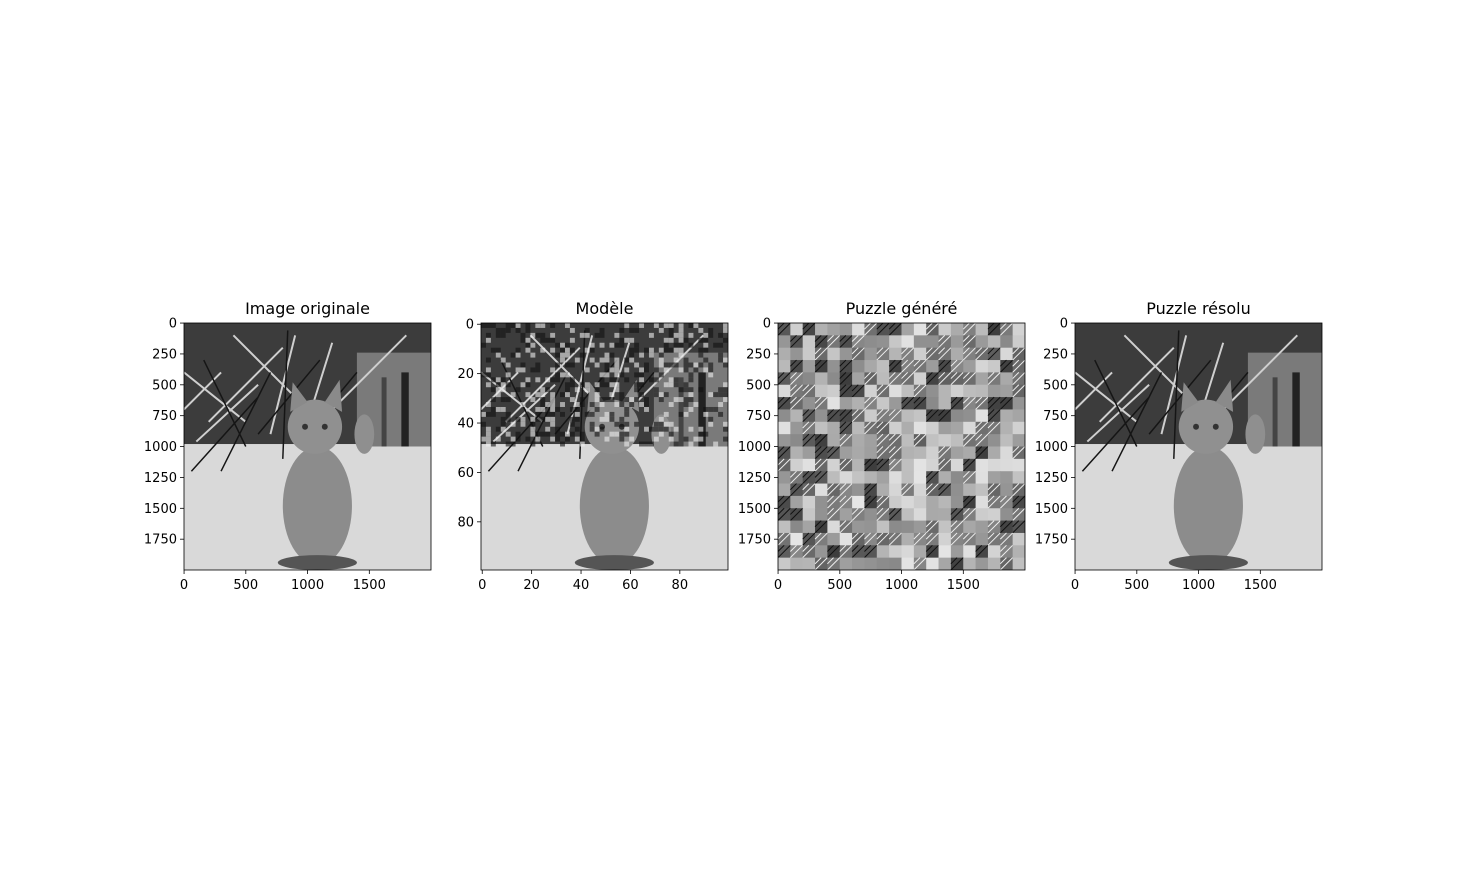 The width and height of the screenshot is (1470, 888). What do you see at coordinates (245, 585) in the screenshot?
I see `x-tick-label: 500` at bounding box center [245, 585].